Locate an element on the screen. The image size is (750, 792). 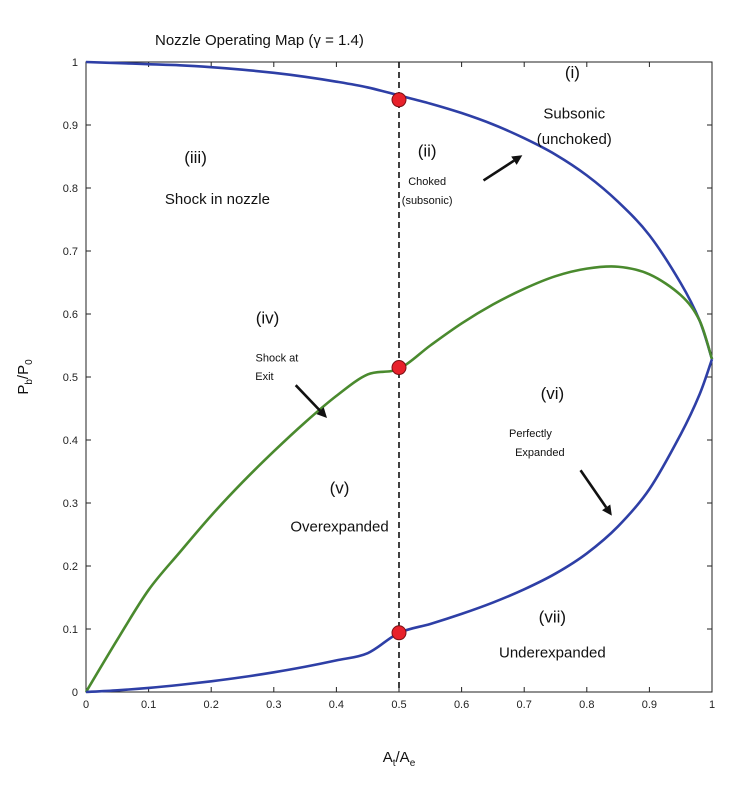
x-axis-label: At/Ae is located at coordinates (399, 759).